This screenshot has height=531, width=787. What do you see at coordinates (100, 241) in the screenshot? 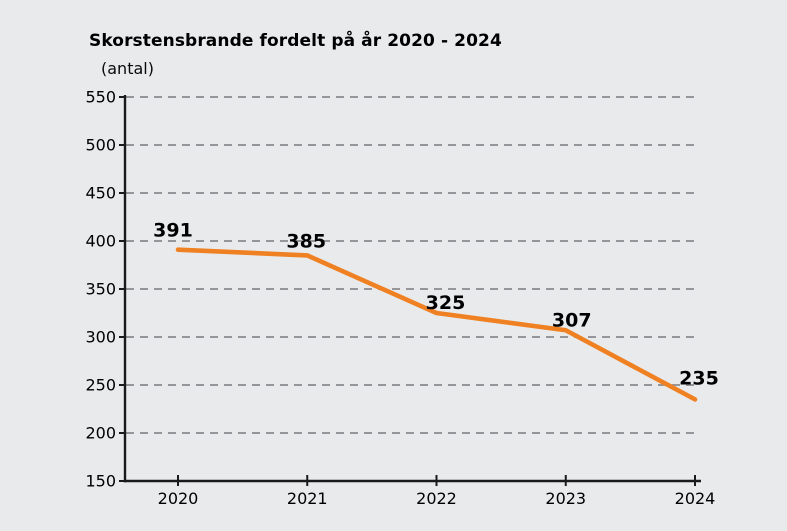
I see `y-tick-label: 400` at bounding box center [100, 241].